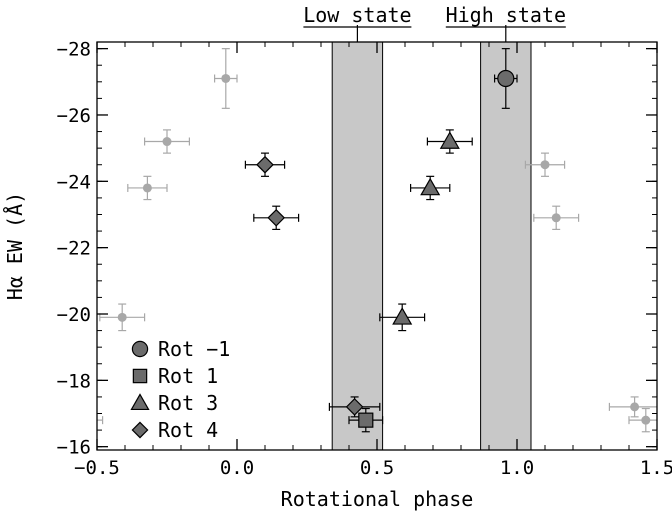 This screenshot has width=672, height=516. What do you see at coordinates (194, 349) in the screenshot?
I see `legend-label: Rot −1` at bounding box center [194, 349].